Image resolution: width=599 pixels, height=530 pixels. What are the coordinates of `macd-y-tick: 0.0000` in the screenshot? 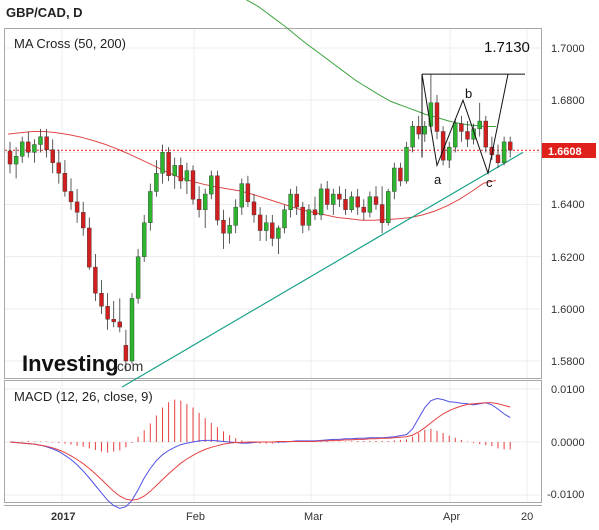 It's located at (568, 443).